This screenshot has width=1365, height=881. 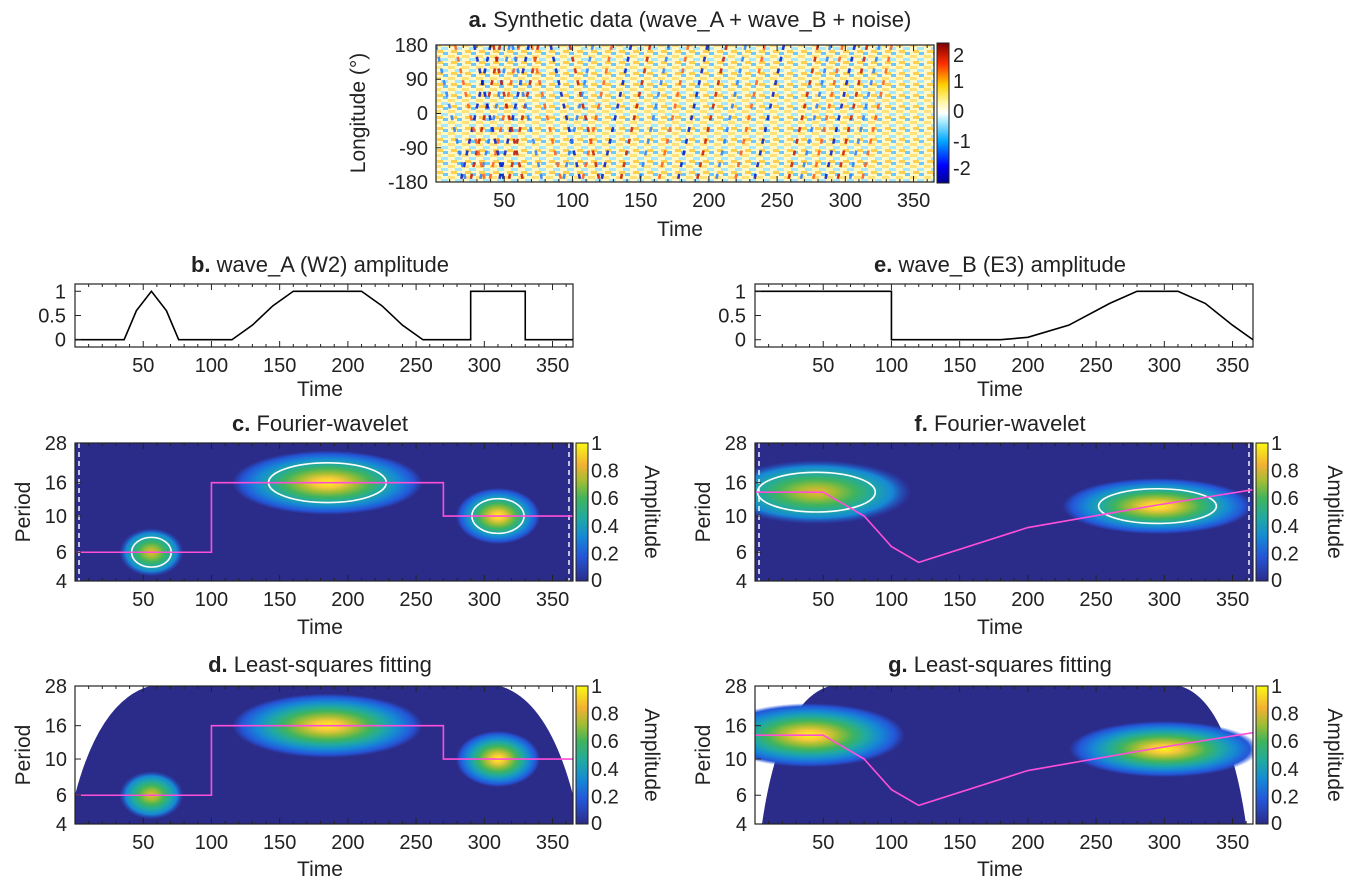 I want to click on panel-e-xticklabels: 50 100 150 200 250 300 350, so click(x=1030, y=366).